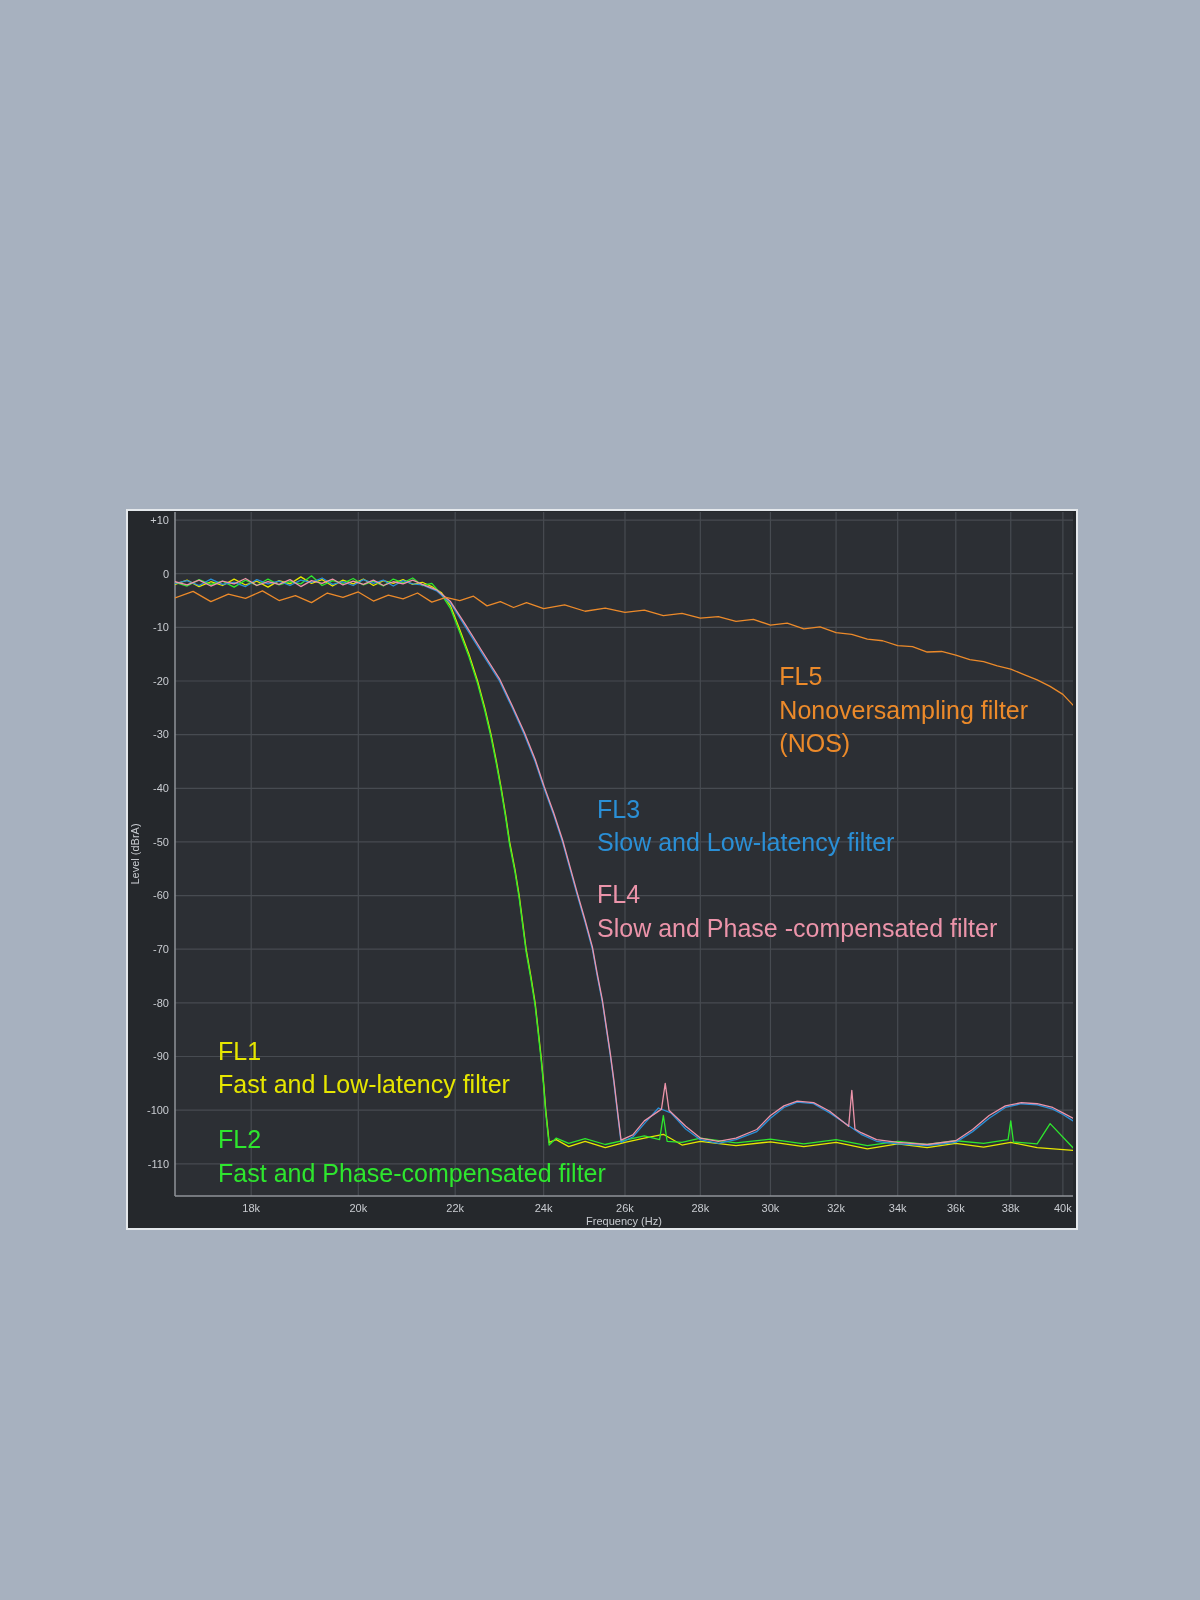 The image size is (1200, 1600). I want to click on x-tick-label: 20k, so click(358, 1208).